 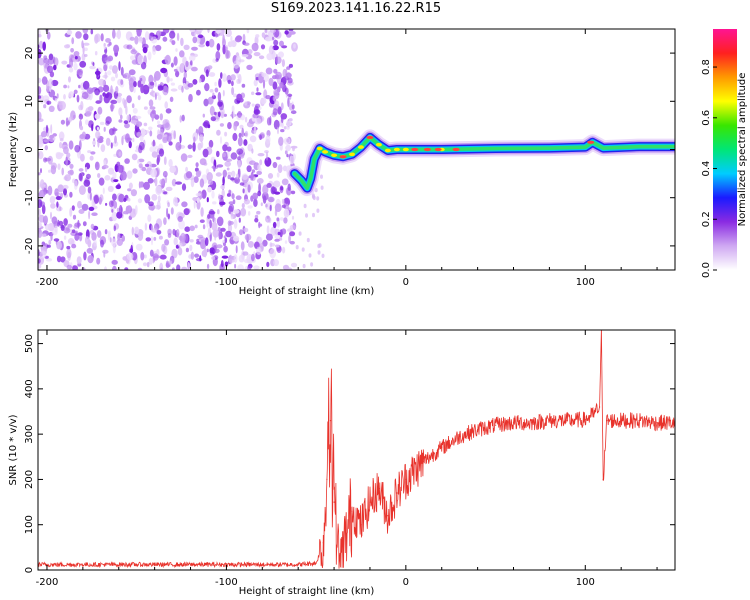 What do you see at coordinates (706, 270) in the screenshot?
I see `colorbar-tick-label: 0.0` at bounding box center [706, 270].